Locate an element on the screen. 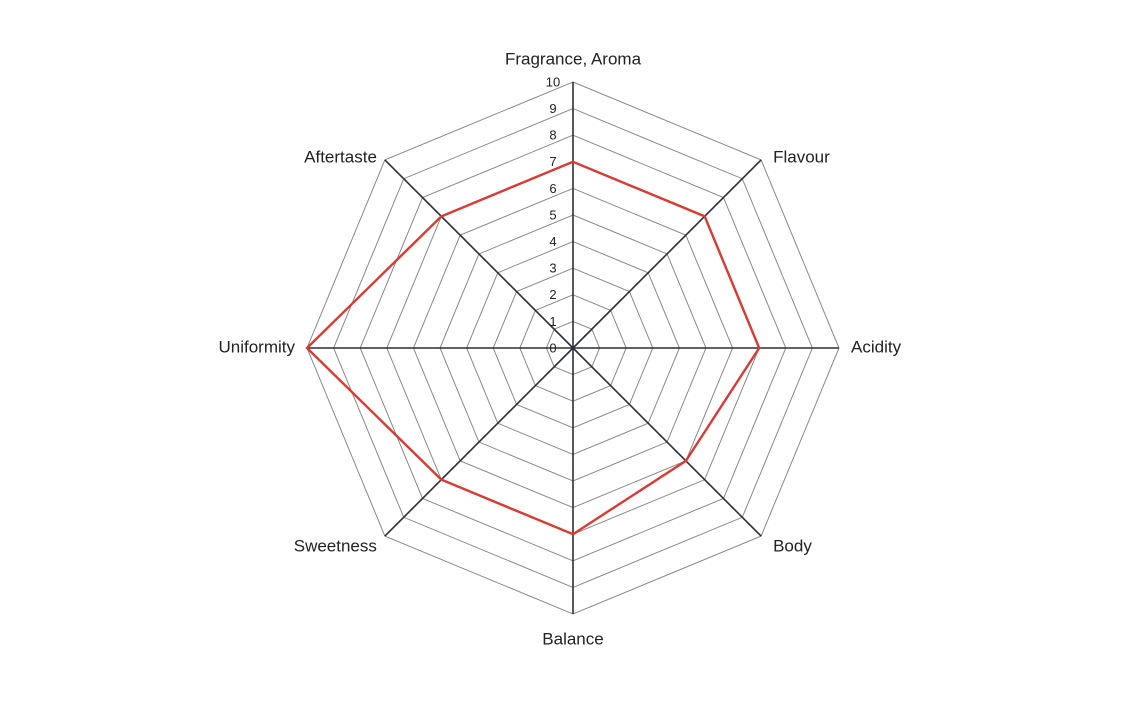 Image resolution: width=1140 pixels, height=711 pixels. axis-label-flavour: Flavour is located at coordinates (801, 156).